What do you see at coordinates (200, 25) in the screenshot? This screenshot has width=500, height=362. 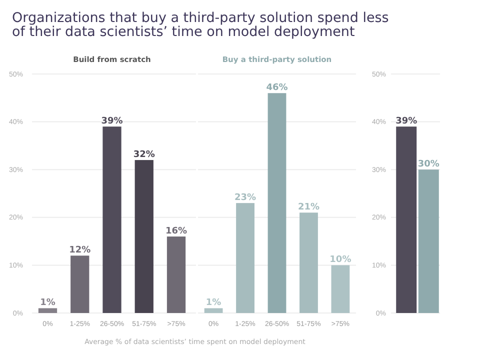 I see `chart-title: Organizations that buy a third-party solution spend less of their data scientists’ time on model deployment` at bounding box center [200, 25].